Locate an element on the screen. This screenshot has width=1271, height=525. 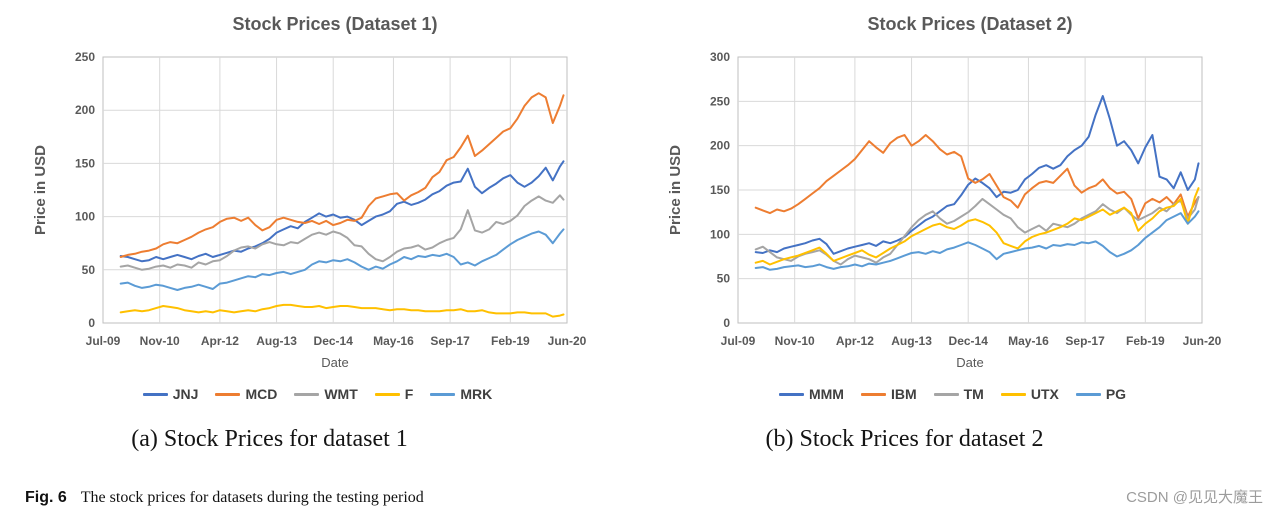
series-line-MRK is located at coordinates (342, 259).